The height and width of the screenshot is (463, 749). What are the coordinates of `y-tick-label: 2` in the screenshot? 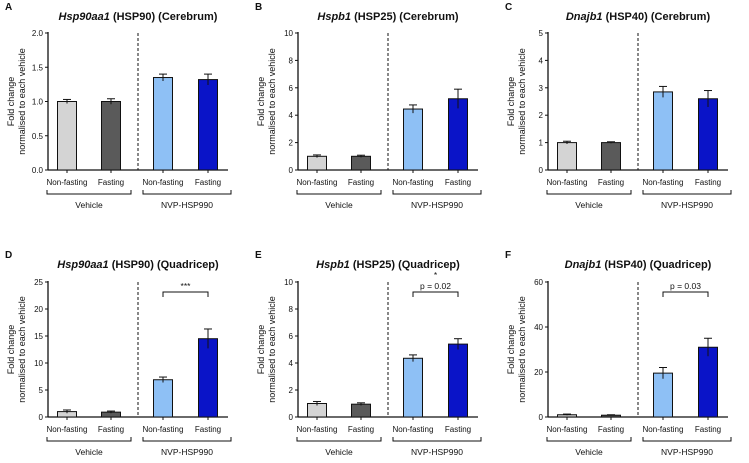 It's located at (291, 143).